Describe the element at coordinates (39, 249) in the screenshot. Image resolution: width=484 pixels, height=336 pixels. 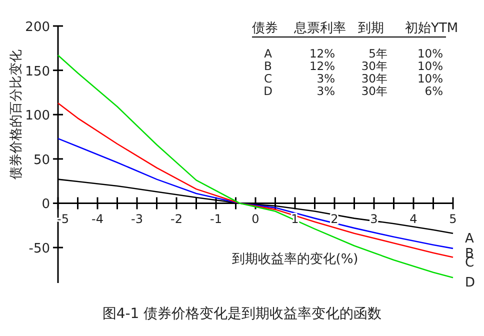
I see `y-tick-label: -50` at that location.